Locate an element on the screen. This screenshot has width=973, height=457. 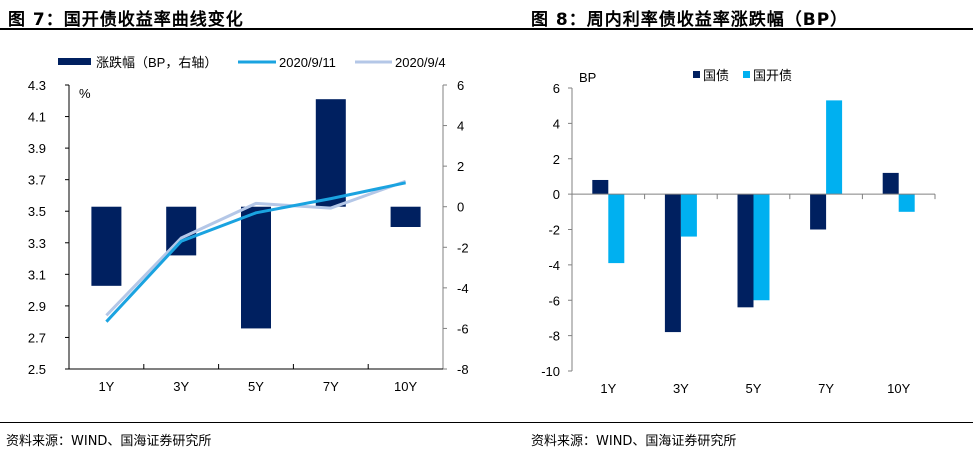
c8-x-tick-label: 3Y is located at coordinates (681, 388).